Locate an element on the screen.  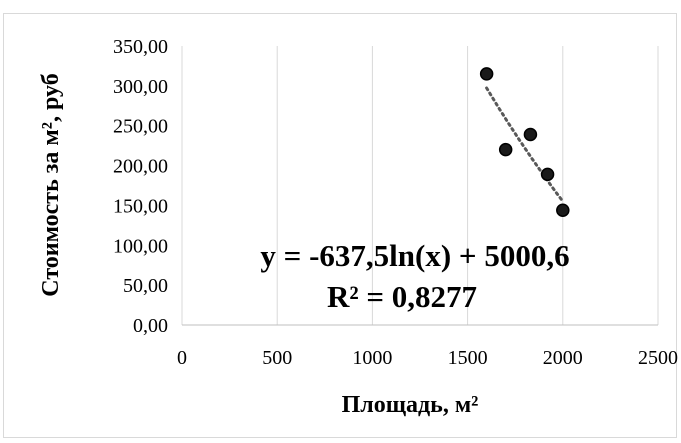
y-tick-label: 300,00 is located at coordinates (140, 87).